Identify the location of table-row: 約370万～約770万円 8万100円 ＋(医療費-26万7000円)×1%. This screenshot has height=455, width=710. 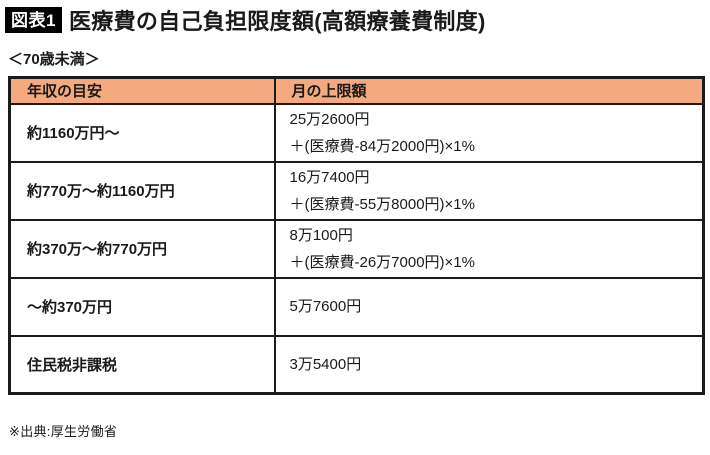
(356, 248).